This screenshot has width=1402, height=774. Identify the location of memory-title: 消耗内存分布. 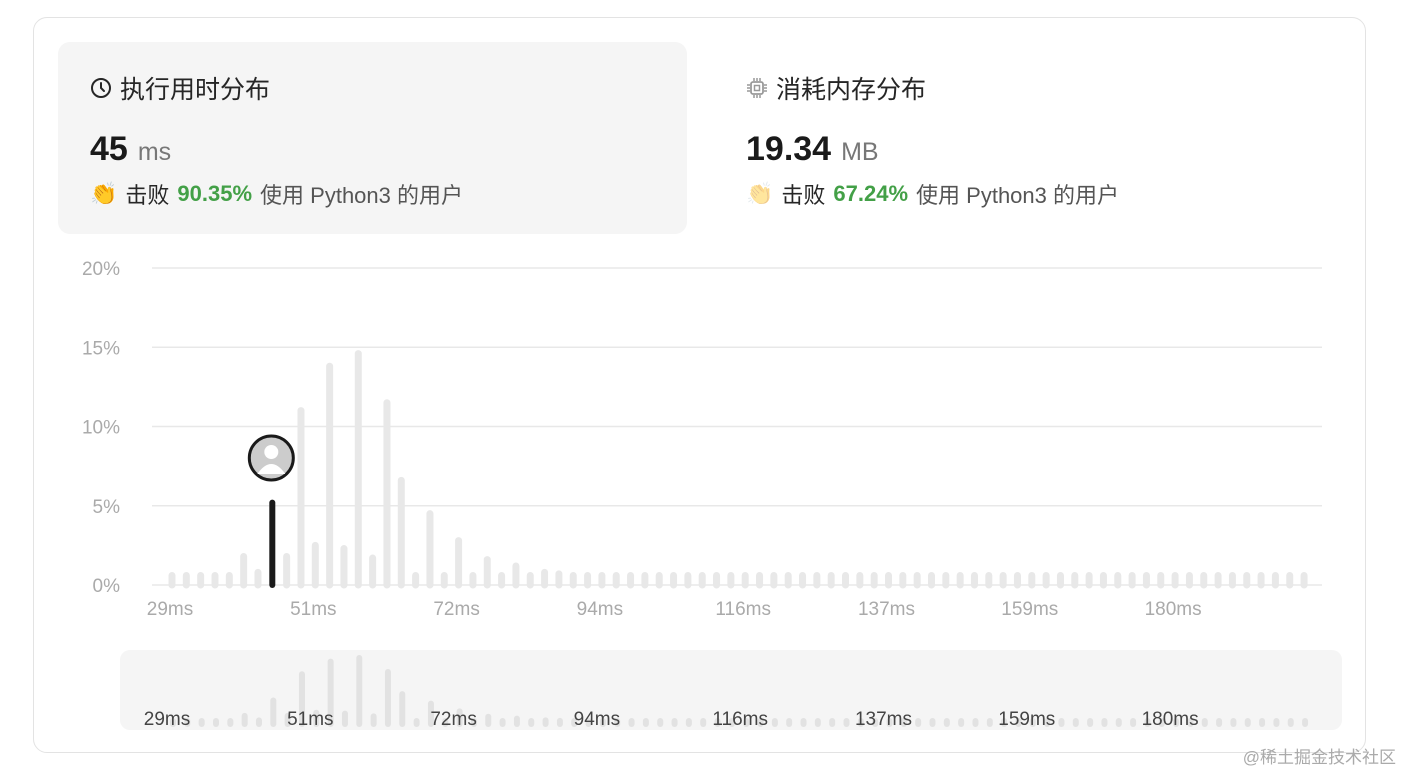
(836, 88).